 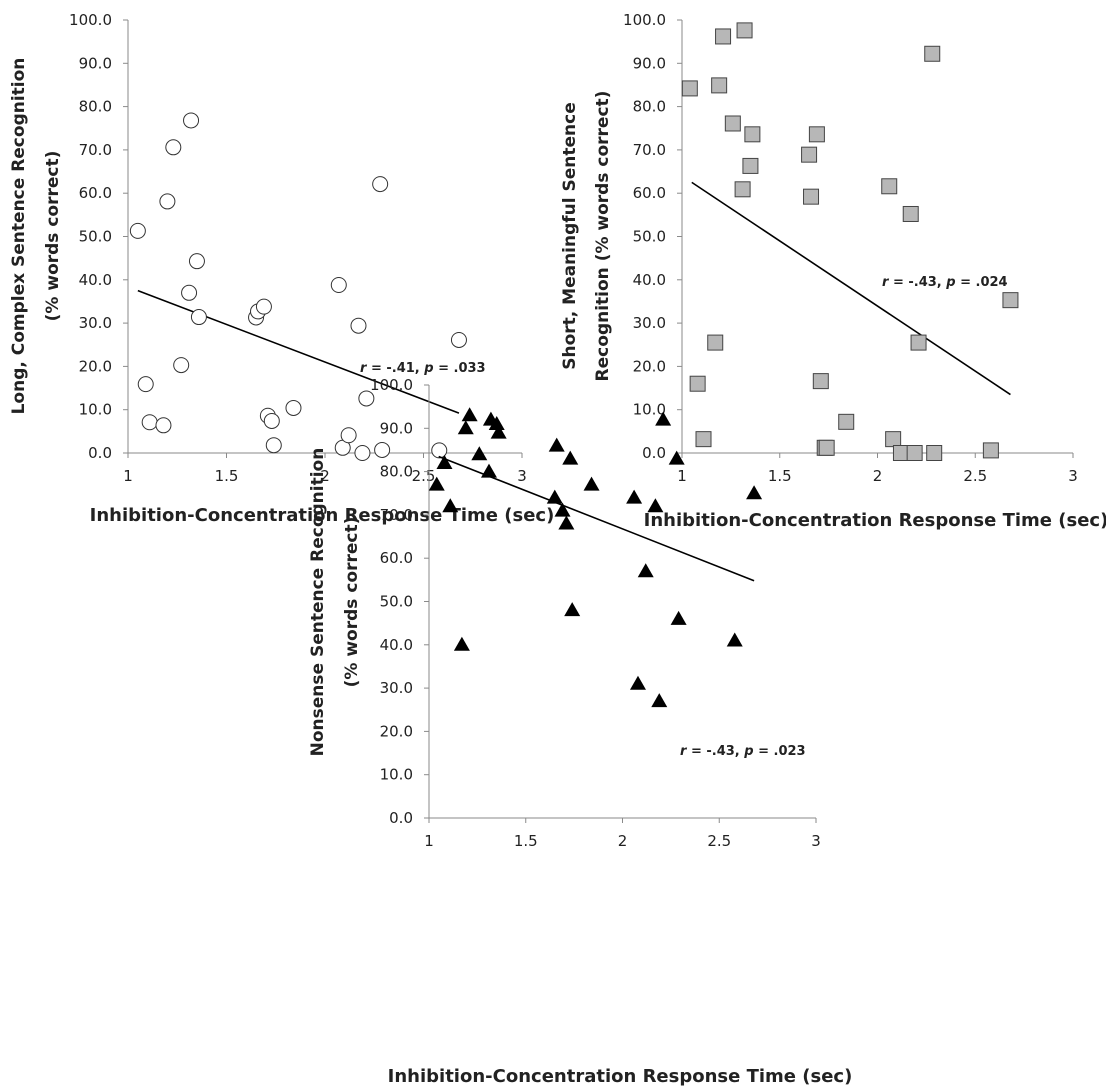 I want to click on y-axis-label: (% words correct), so click(x=53, y=236).